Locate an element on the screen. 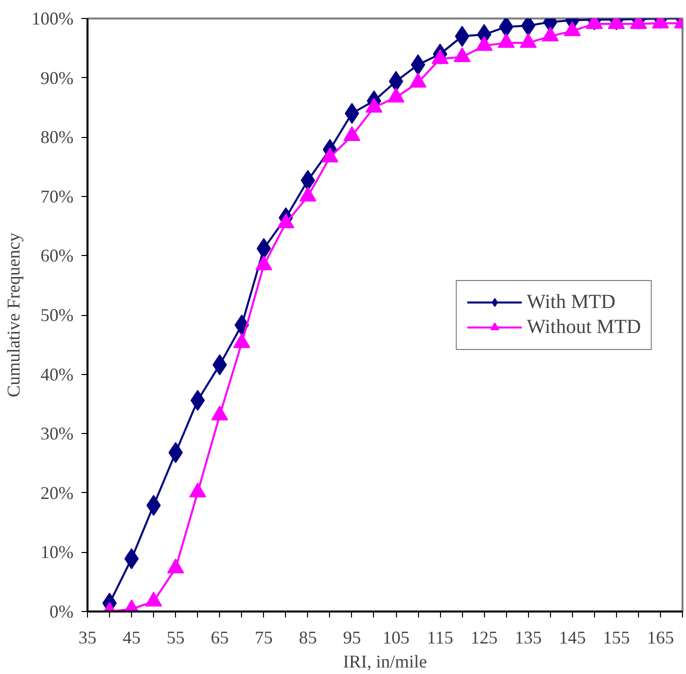 This screenshot has height=674, width=686. x-tick-label: 135 is located at coordinates (528, 638).